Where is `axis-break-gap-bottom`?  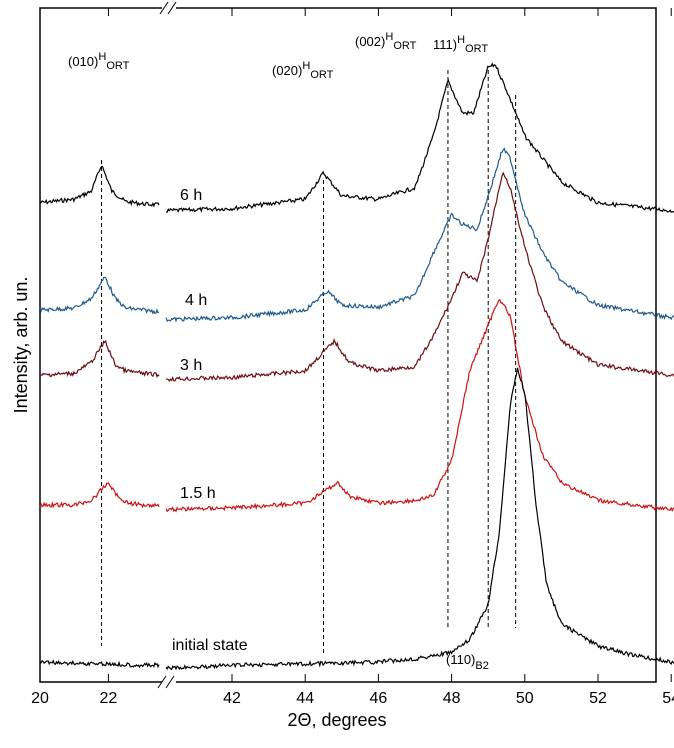 axis-break-gap-bottom is located at coordinates (169, 682).